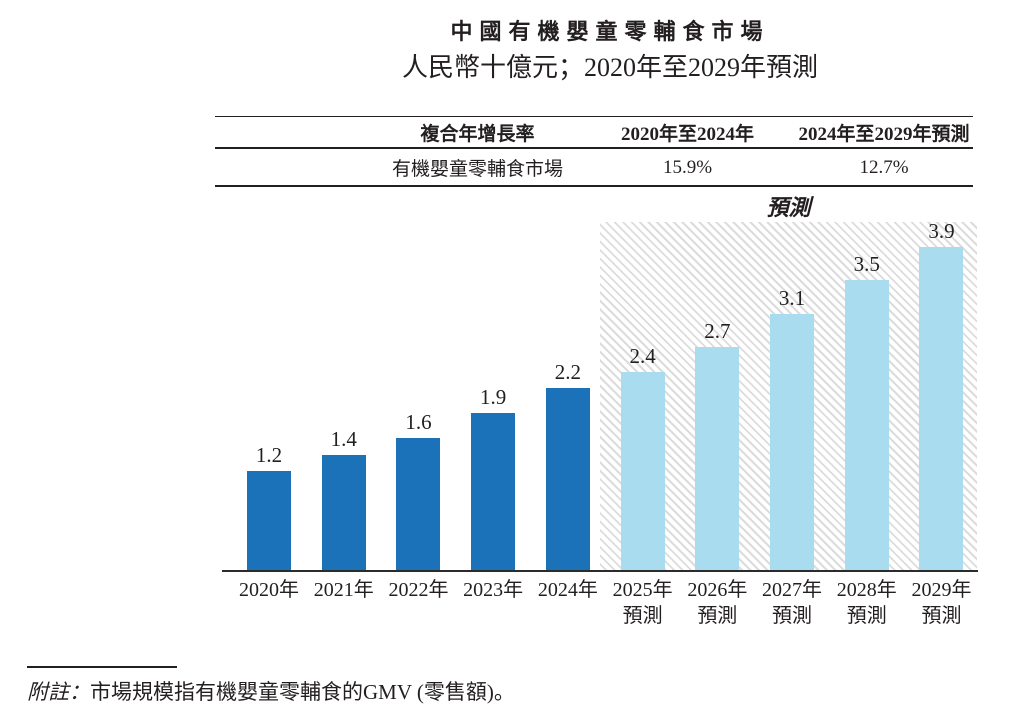 The width and height of the screenshot is (1018, 723). Describe the element at coordinates (941, 409) in the screenshot. I see `bar-2029年預測` at that location.